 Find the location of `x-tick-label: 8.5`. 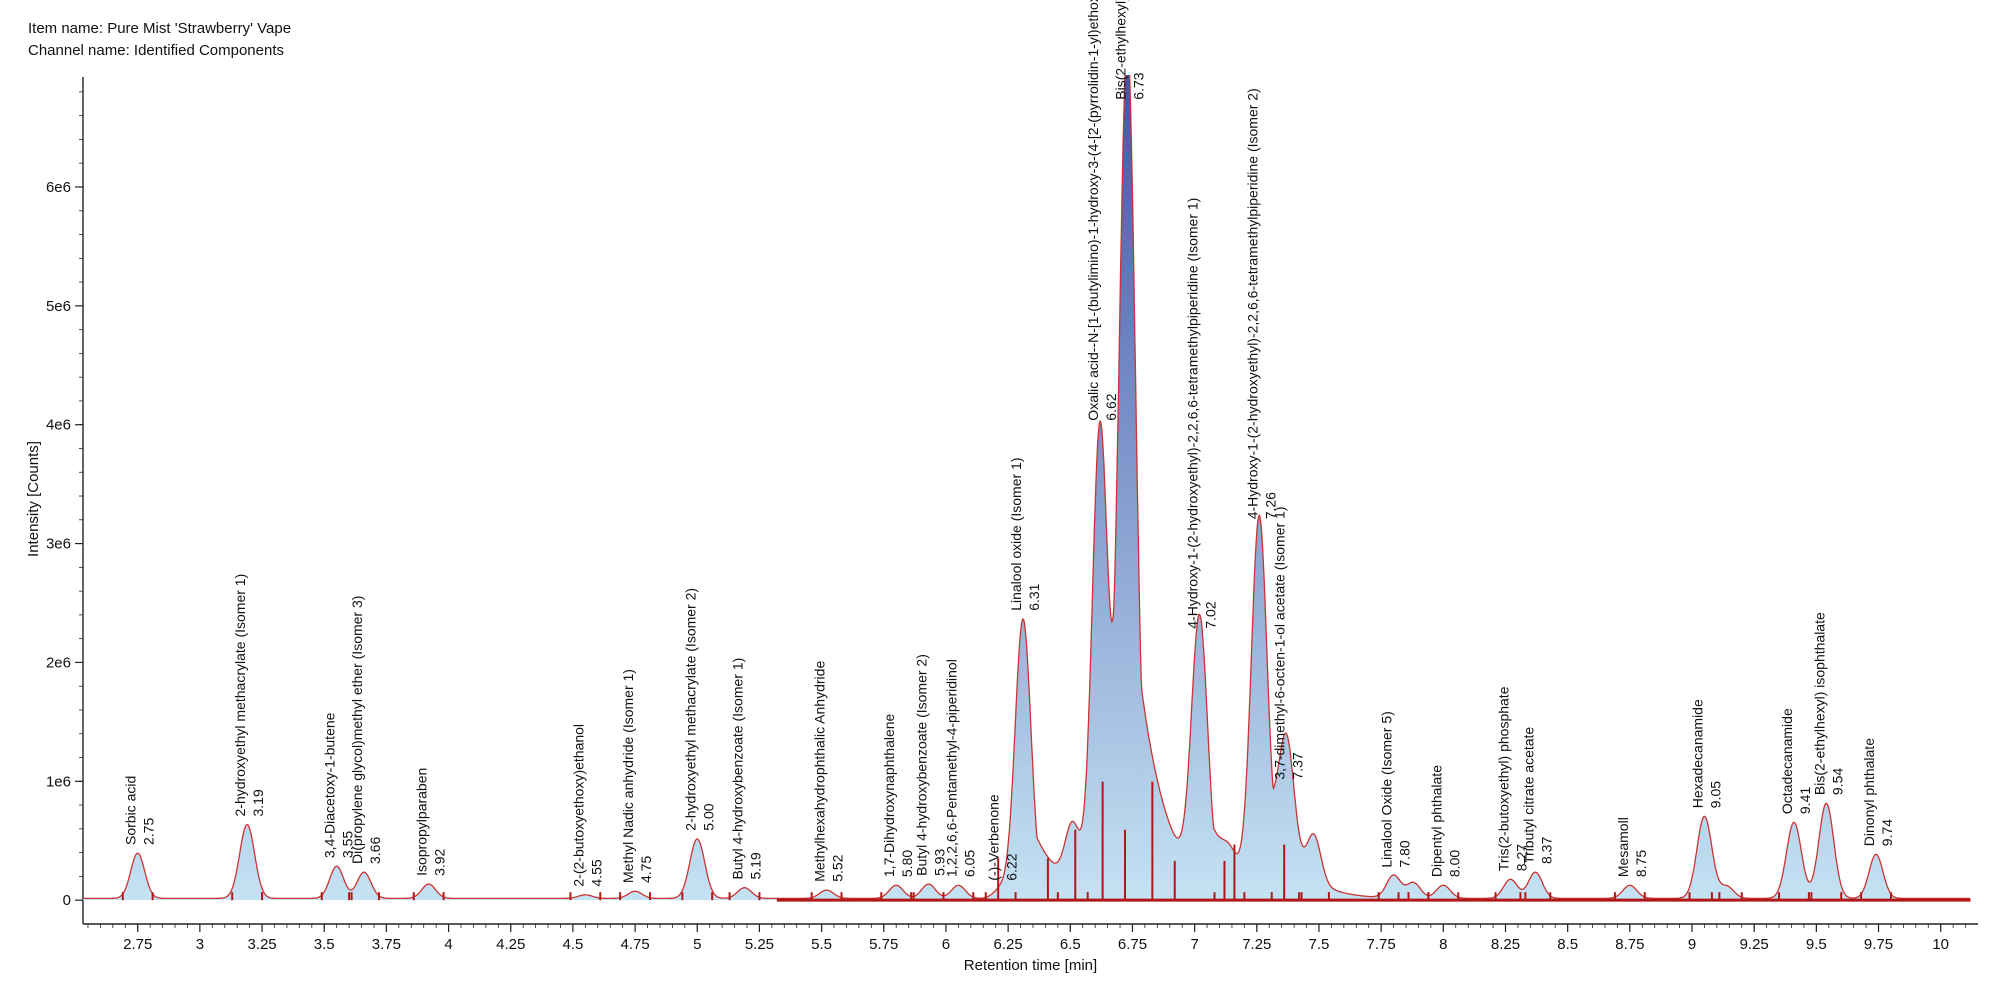

x-tick-label: 8.5 is located at coordinates (1567, 944).